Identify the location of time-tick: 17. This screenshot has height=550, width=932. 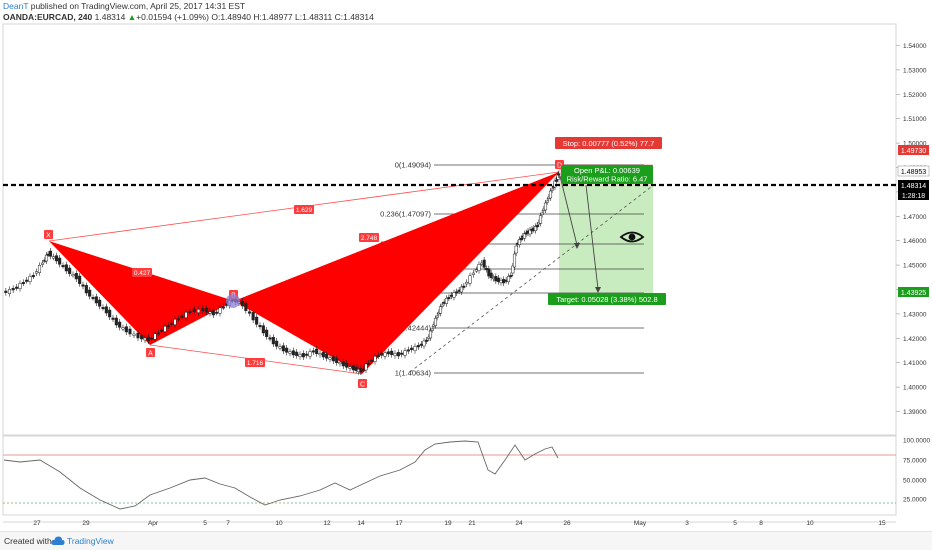
(399, 523).